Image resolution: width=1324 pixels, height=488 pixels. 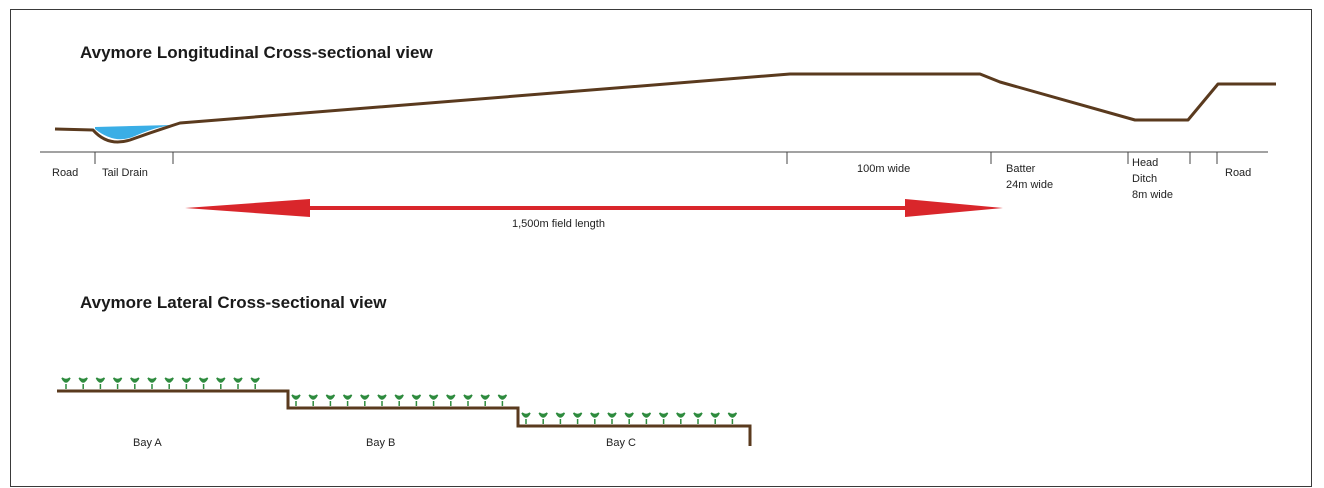 What do you see at coordinates (147, 443) in the screenshot?
I see `bay-a-label: Bay A` at bounding box center [147, 443].